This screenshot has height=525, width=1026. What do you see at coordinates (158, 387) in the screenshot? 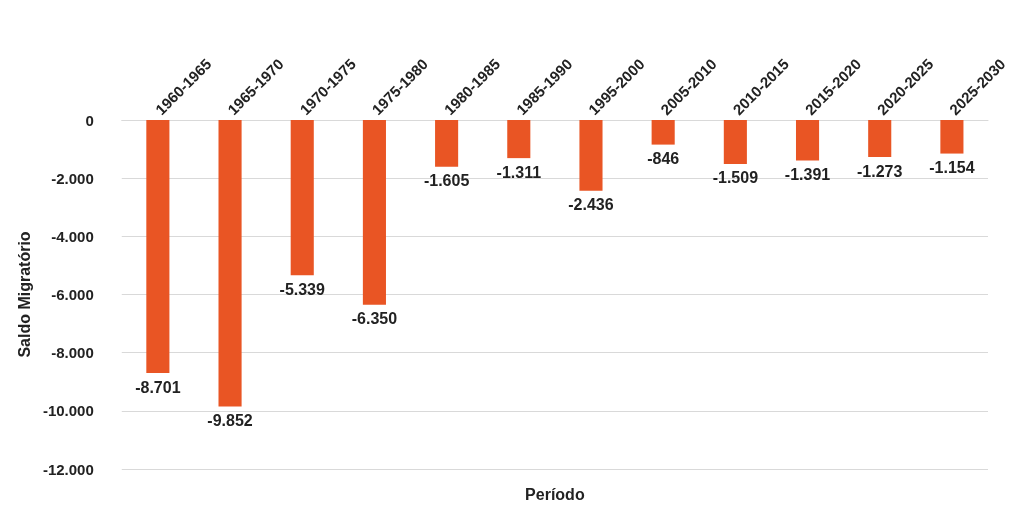
I see `data-label: -8.701` at bounding box center [158, 387].